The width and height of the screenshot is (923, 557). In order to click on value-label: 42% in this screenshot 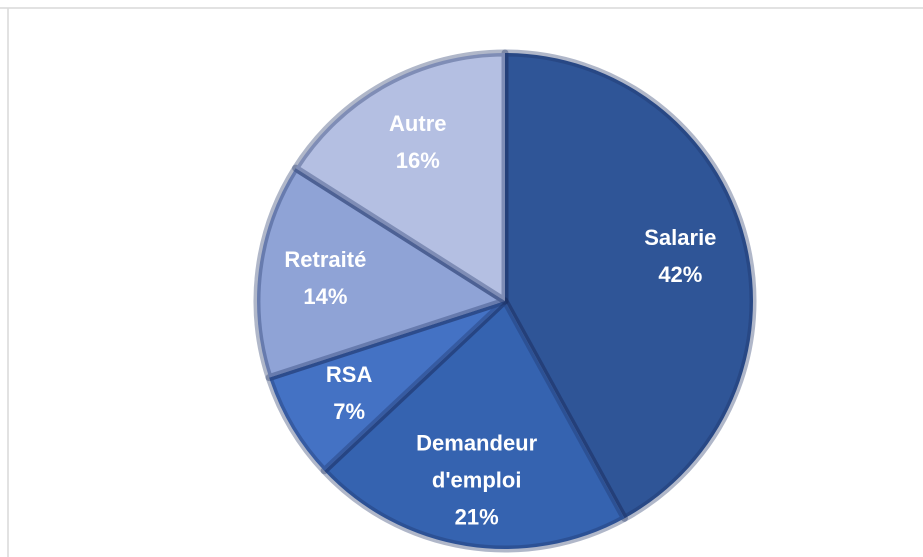, I will do `click(680, 274)`.